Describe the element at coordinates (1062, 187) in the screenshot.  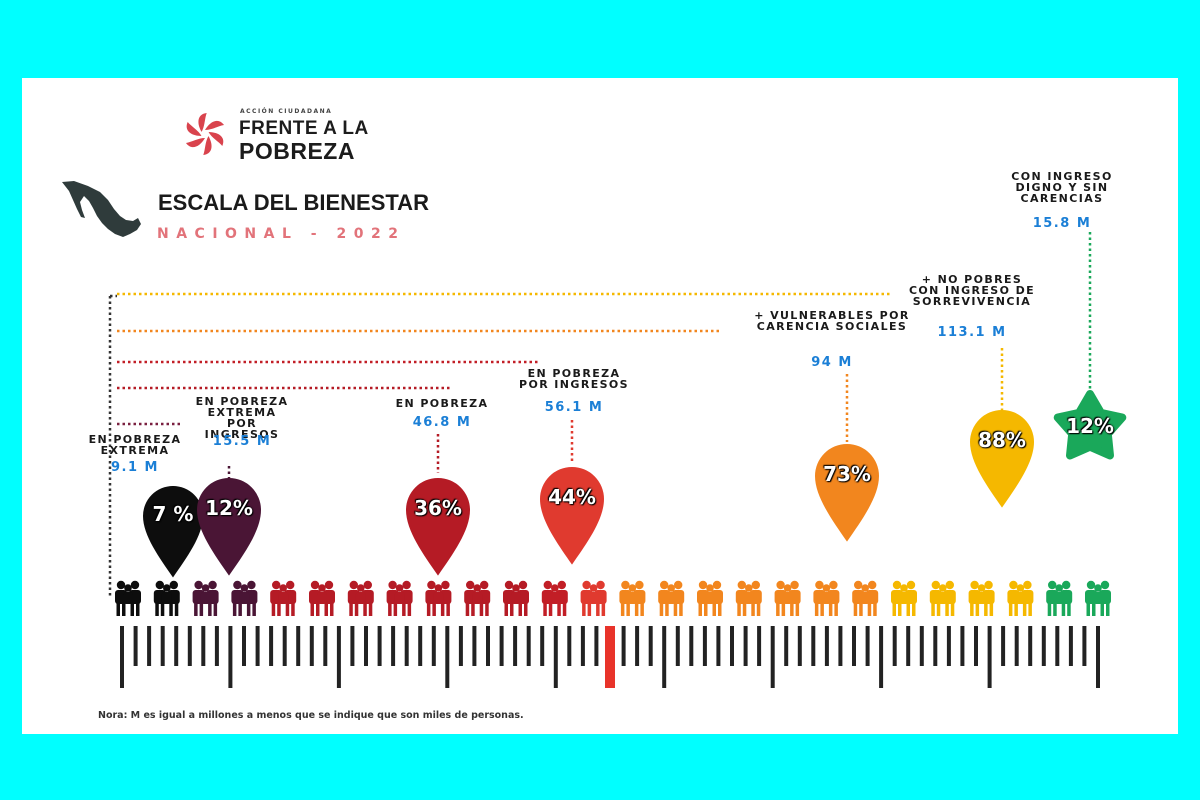
I see `category-label-ingreso-digno: CON INGRESO DIGNO Y SIN CARENCIAS` at that location.